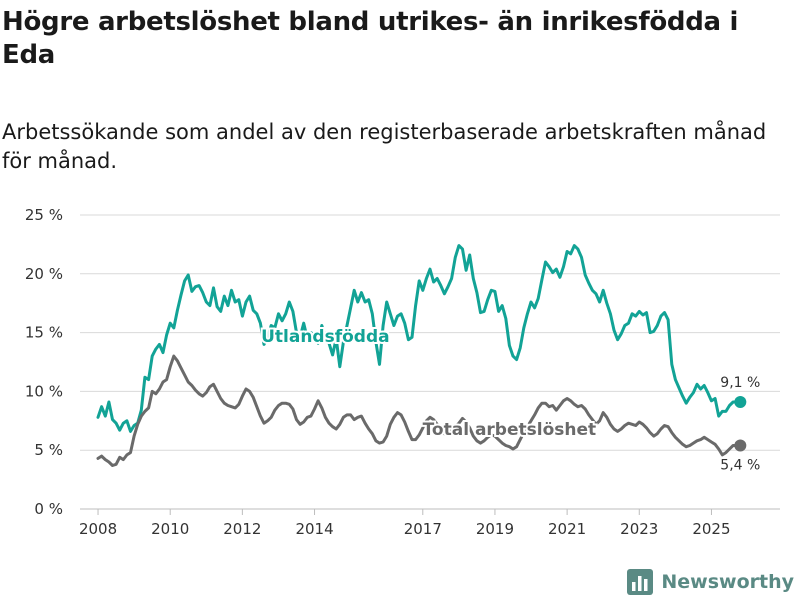  Describe the element at coordinates (170, 529) in the screenshot. I see `x-tick-label: 2010` at that location.